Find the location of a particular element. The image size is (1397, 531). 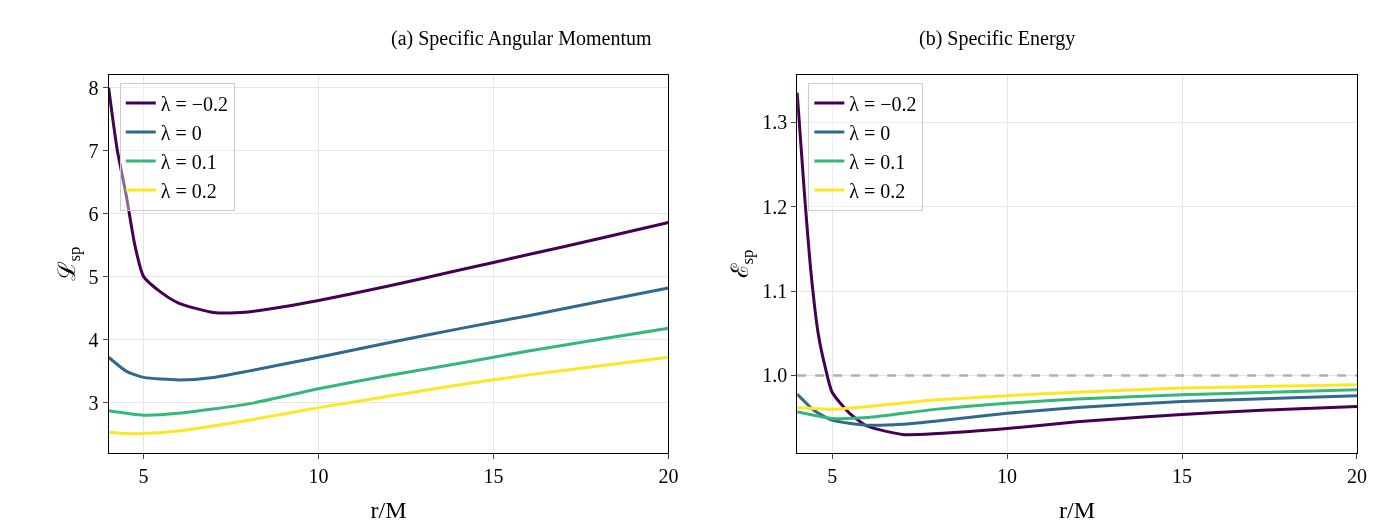

chart-title: (a) Specific Angular Momentum is located at coordinates (521, 38).